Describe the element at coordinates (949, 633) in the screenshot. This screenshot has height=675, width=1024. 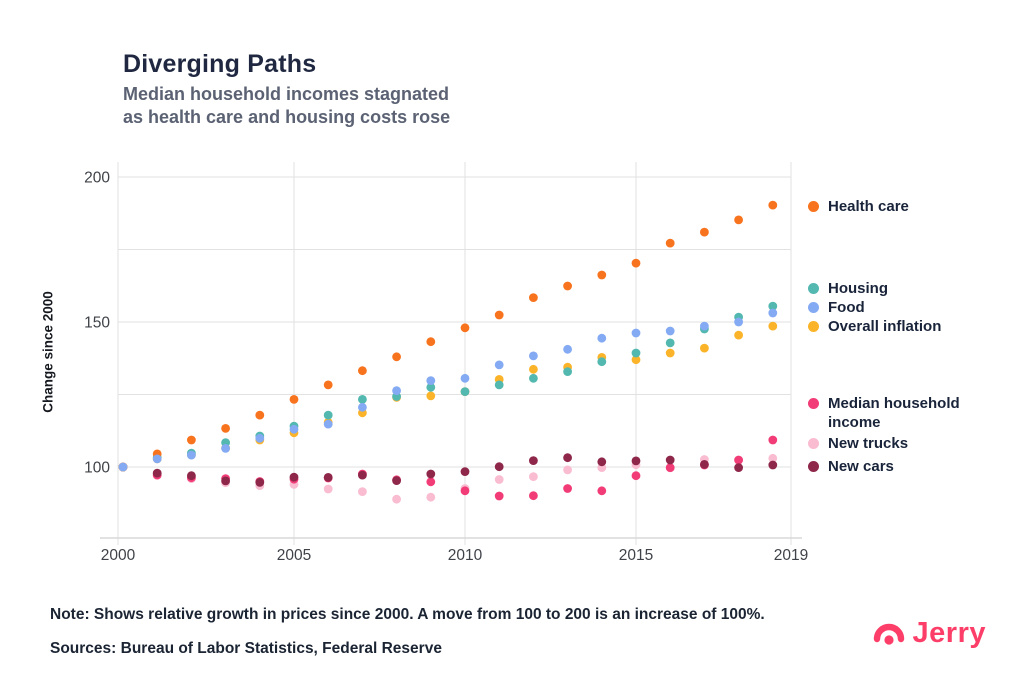
I see `brand-name: Jerry` at that location.